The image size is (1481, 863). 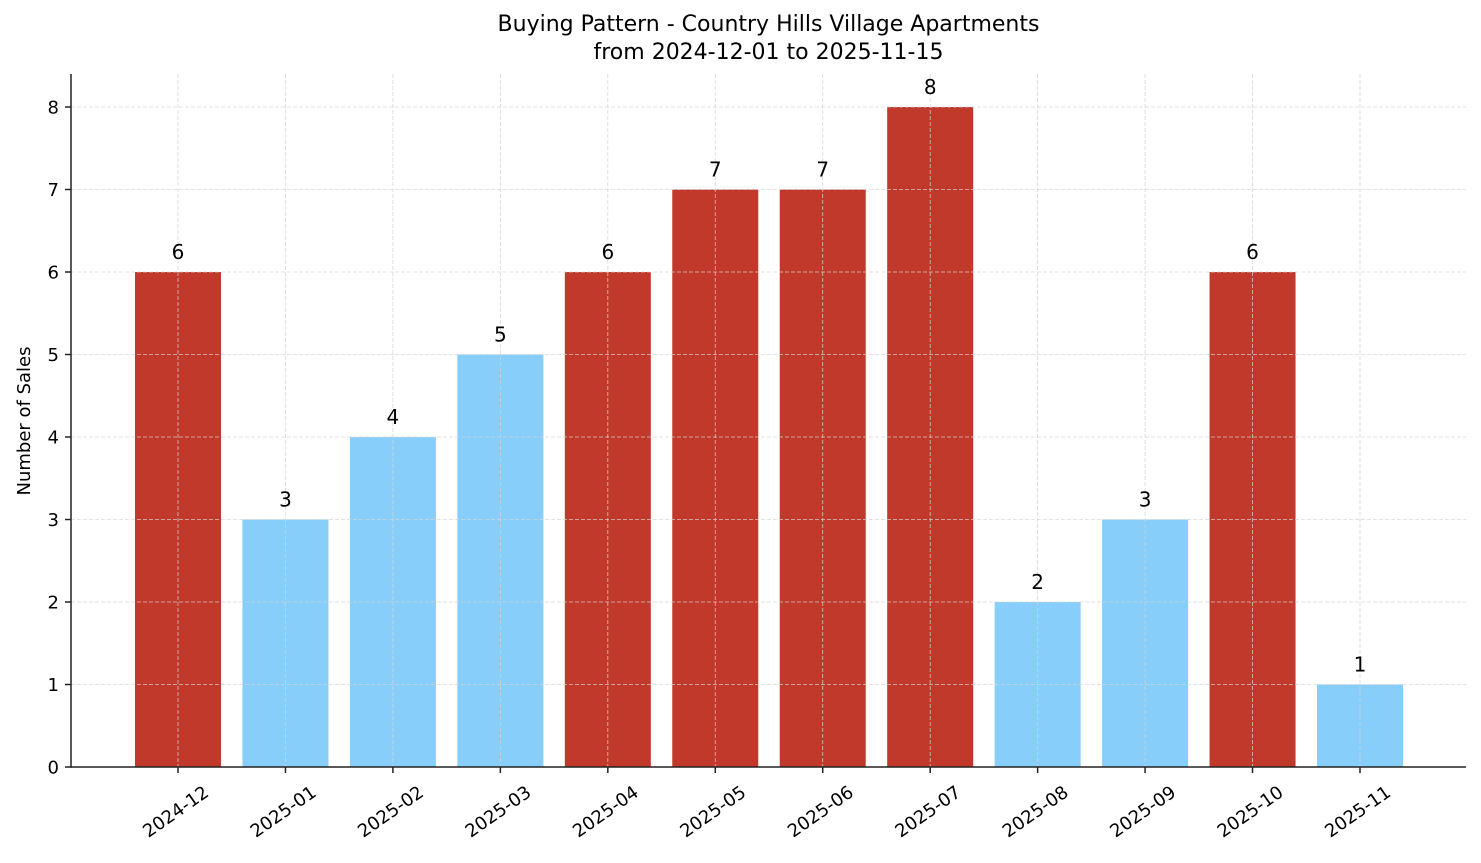 What do you see at coordinates (821, 812) in the screenshot?
I see `x-tick-label: 2025-06` at bounding box center [821, 812].